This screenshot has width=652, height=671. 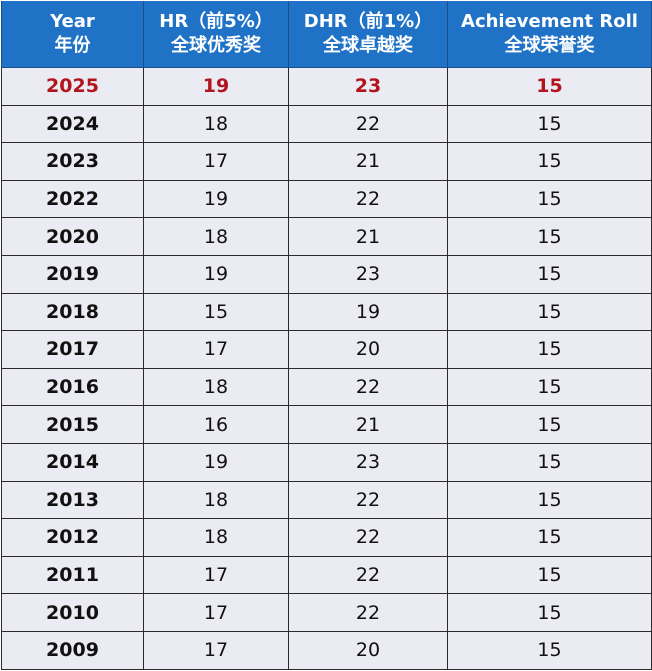 I want to click on cell-year: 2020, so click(x=72, y=236).